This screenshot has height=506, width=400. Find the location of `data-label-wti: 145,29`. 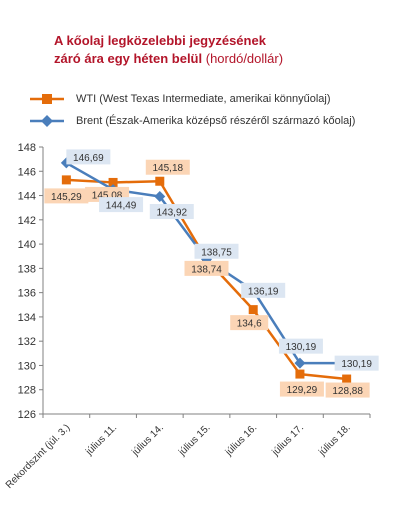

data-label-wti: 145,29 is located at coordinates (66, 197).